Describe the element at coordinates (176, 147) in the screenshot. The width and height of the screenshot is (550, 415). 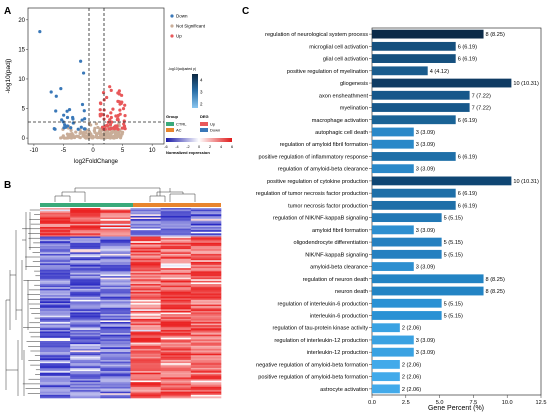
I see `scale-tick-label: -4` at that location.